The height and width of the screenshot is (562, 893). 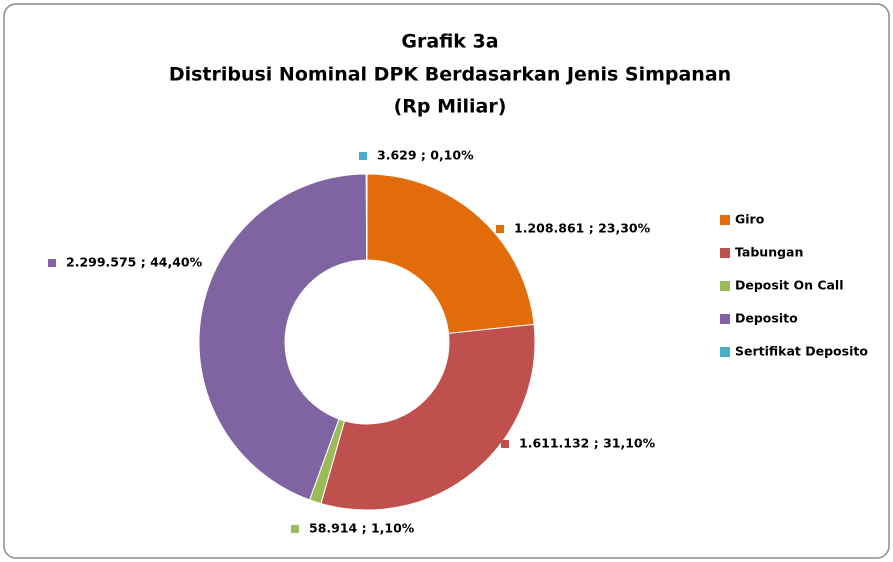 What do you see at coordinates (450, 107) in the screenshot?
I see `chart-title: (Rp Miliar)` at bounding box center [450, 107].